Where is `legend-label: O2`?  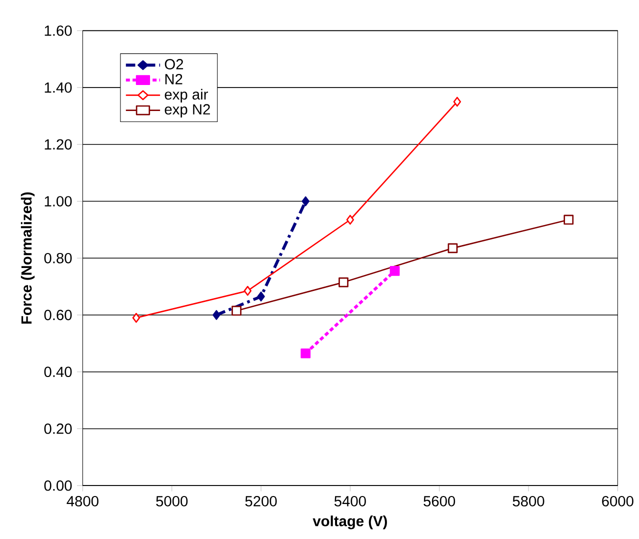
legend-label: O2 is located at coordinates (174, 64).